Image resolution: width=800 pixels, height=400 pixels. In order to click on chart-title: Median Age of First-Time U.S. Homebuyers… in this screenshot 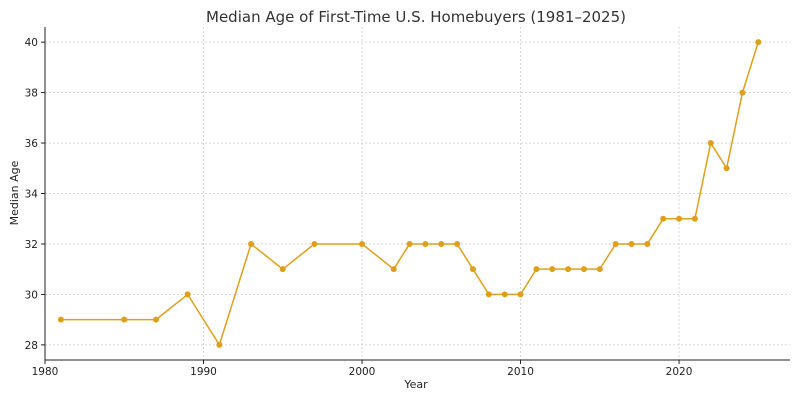, I will do `click(416, 17)`.